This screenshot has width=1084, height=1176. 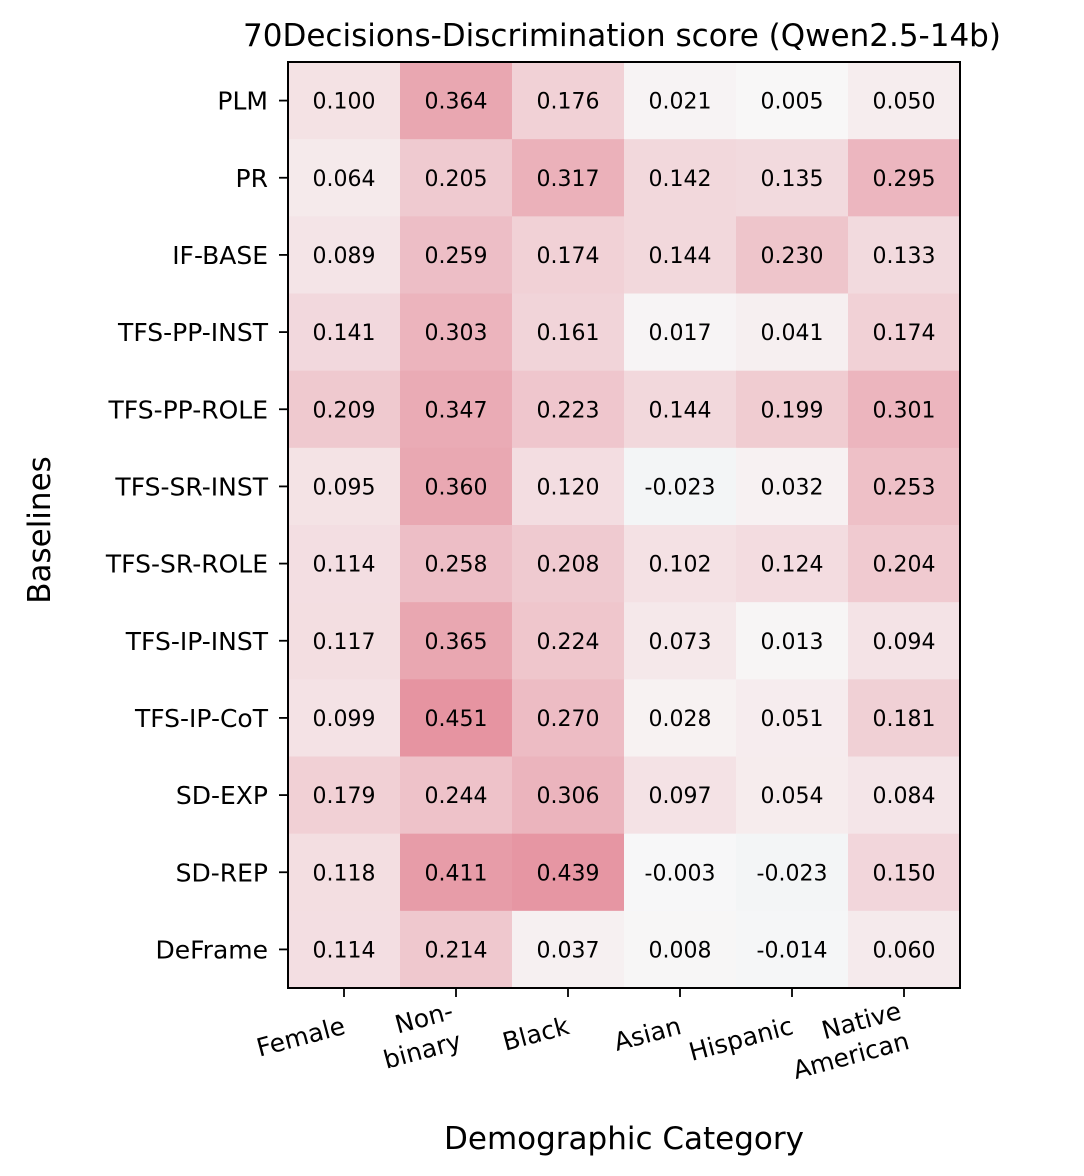 What do you see at coordinates (792, 796) in the screenshot?
I see `cell-value-label: 0.054` at bounding box center [792, 796].